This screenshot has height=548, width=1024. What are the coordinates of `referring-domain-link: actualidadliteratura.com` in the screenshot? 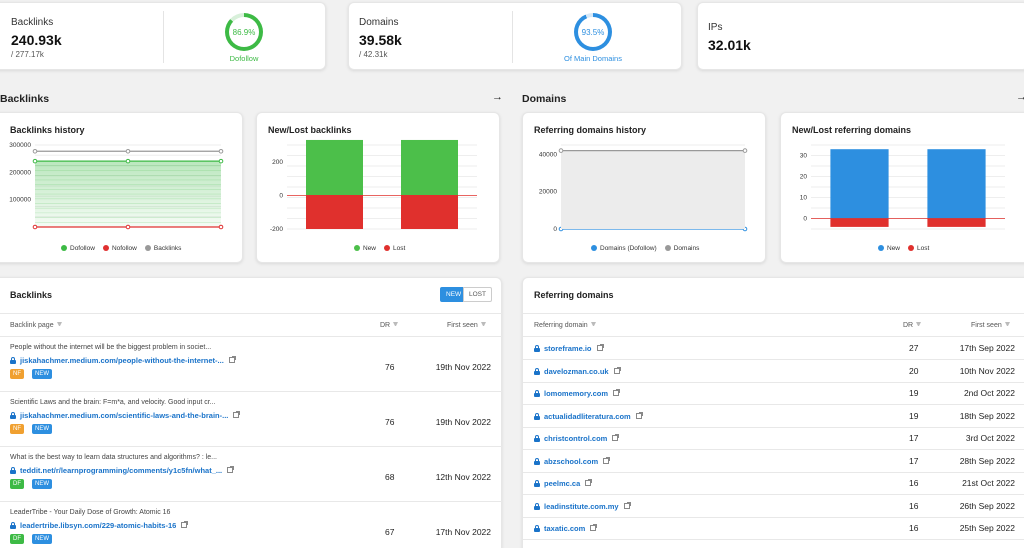 It's located at (588, 416).